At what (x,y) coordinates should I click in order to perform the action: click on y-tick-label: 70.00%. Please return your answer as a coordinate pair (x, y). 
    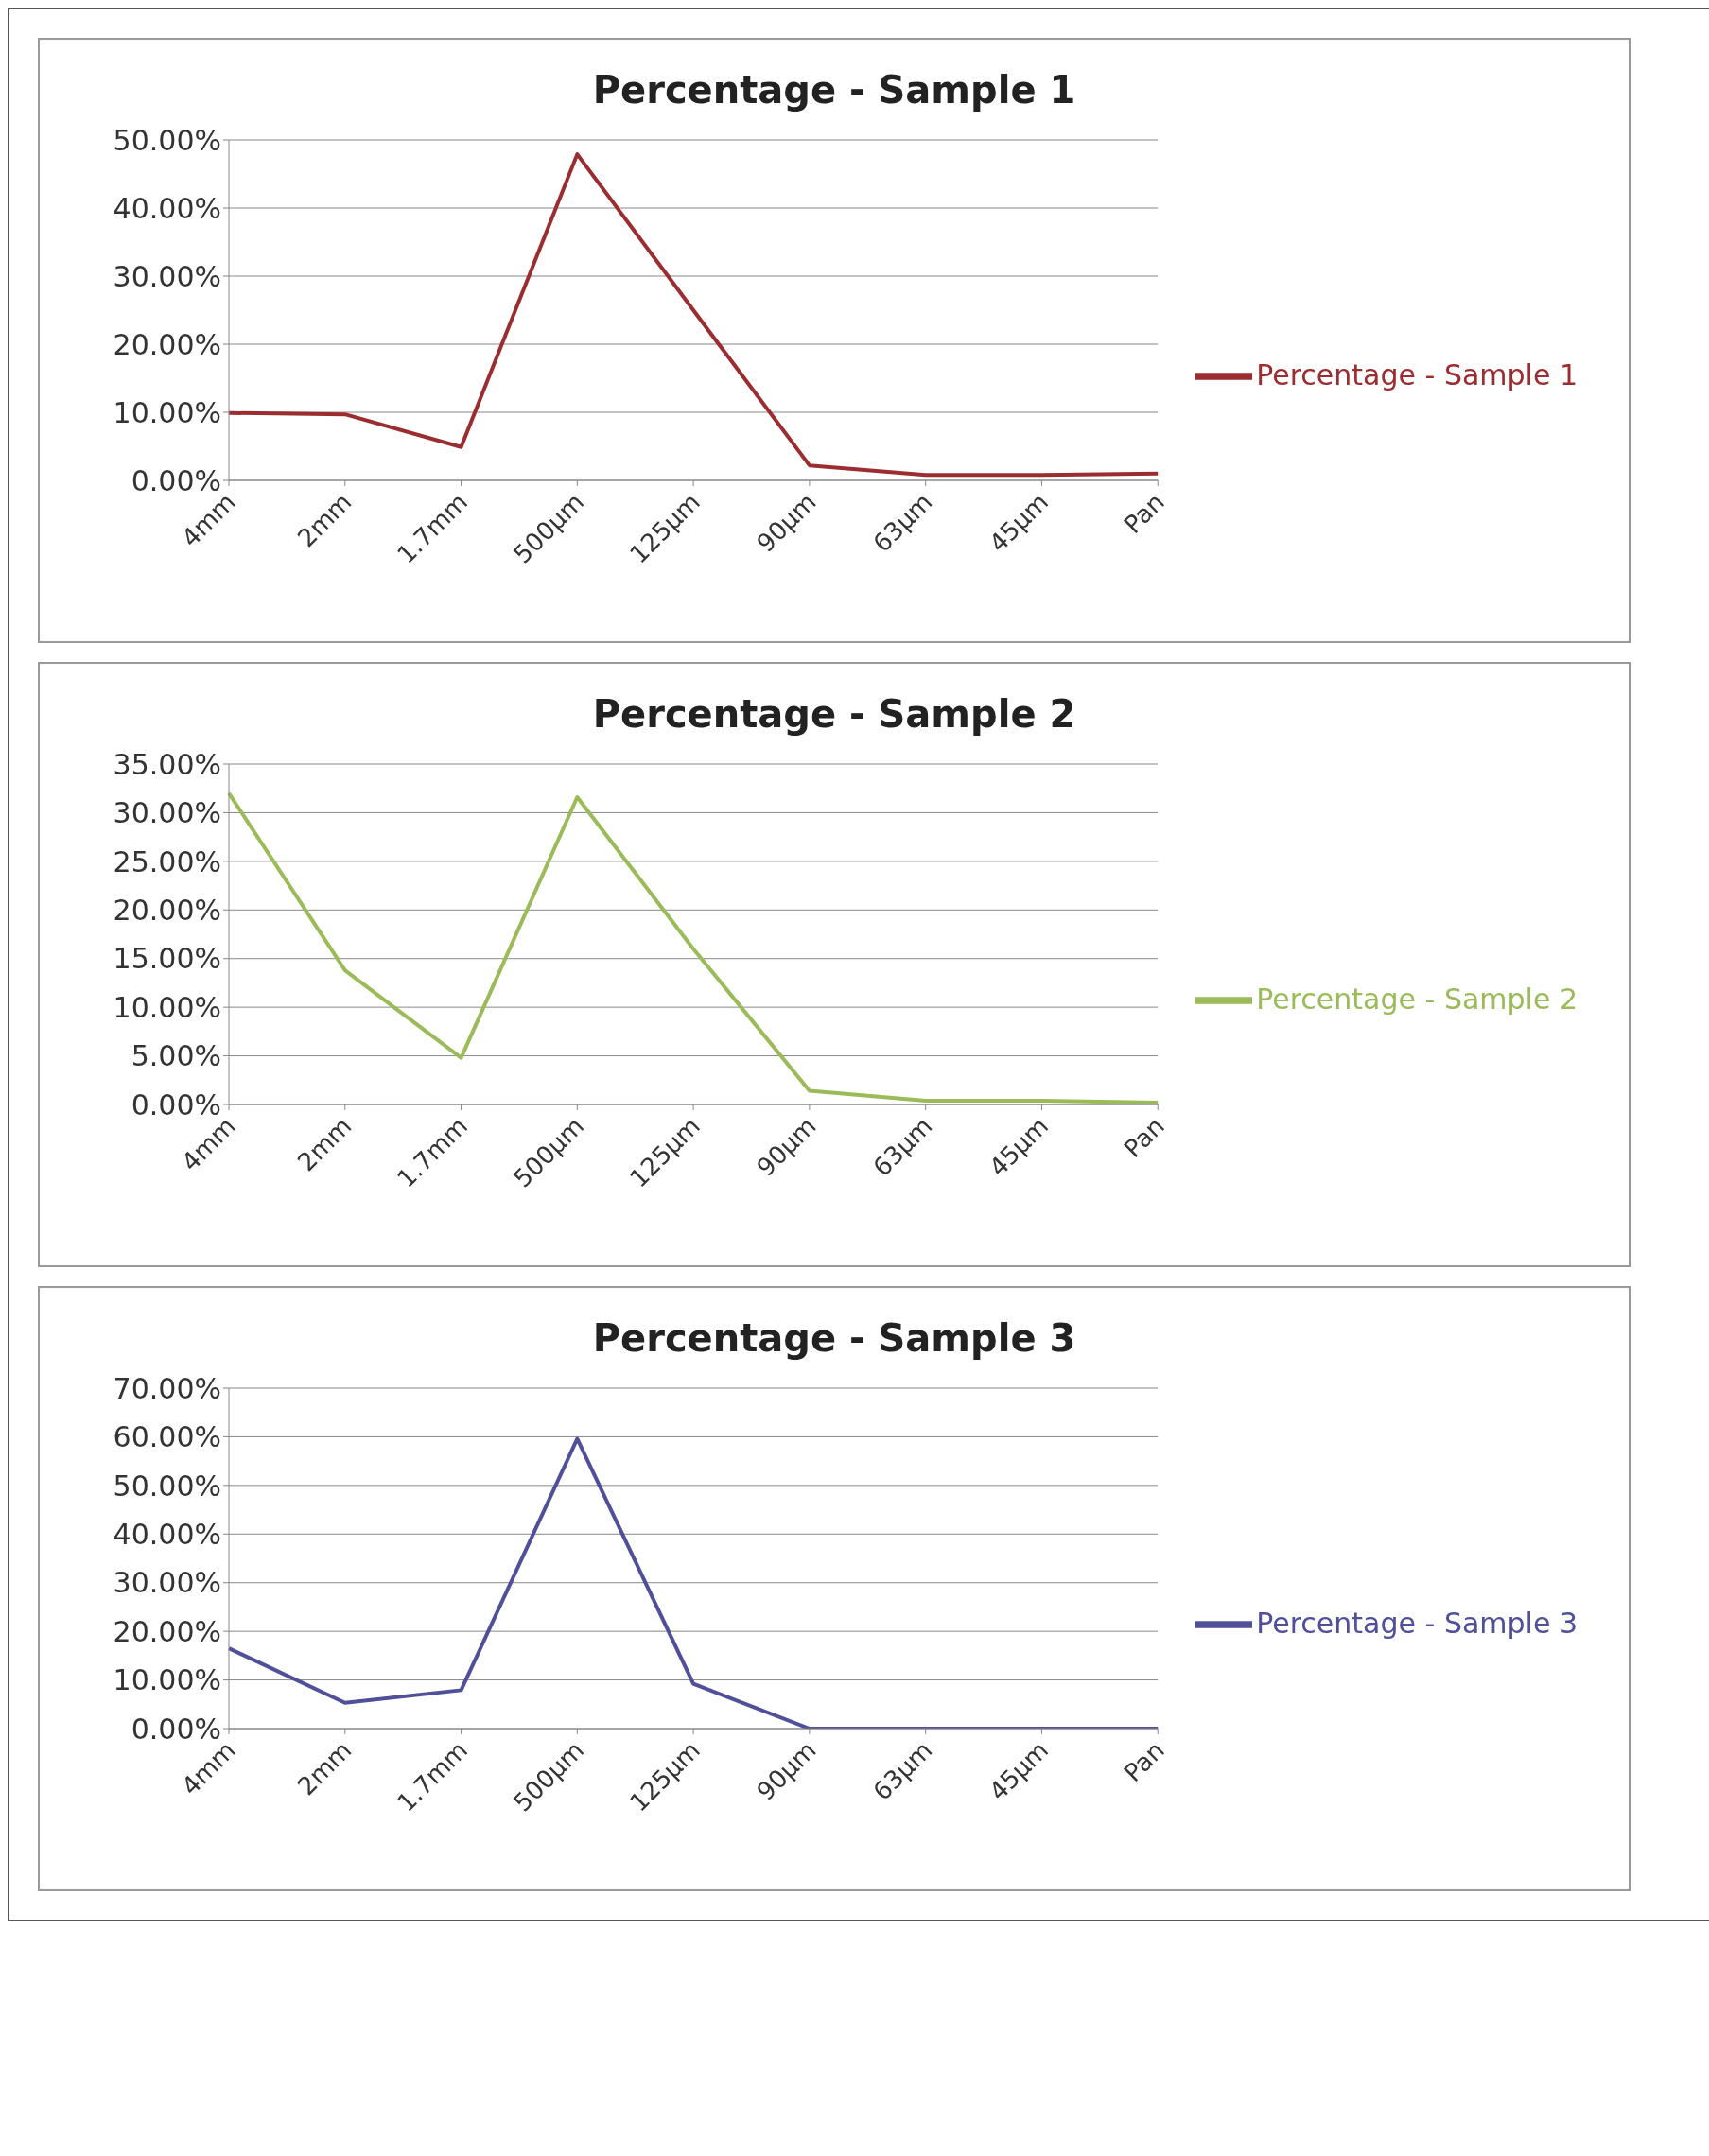
    Looking at the image, I should click on (167, 1388).